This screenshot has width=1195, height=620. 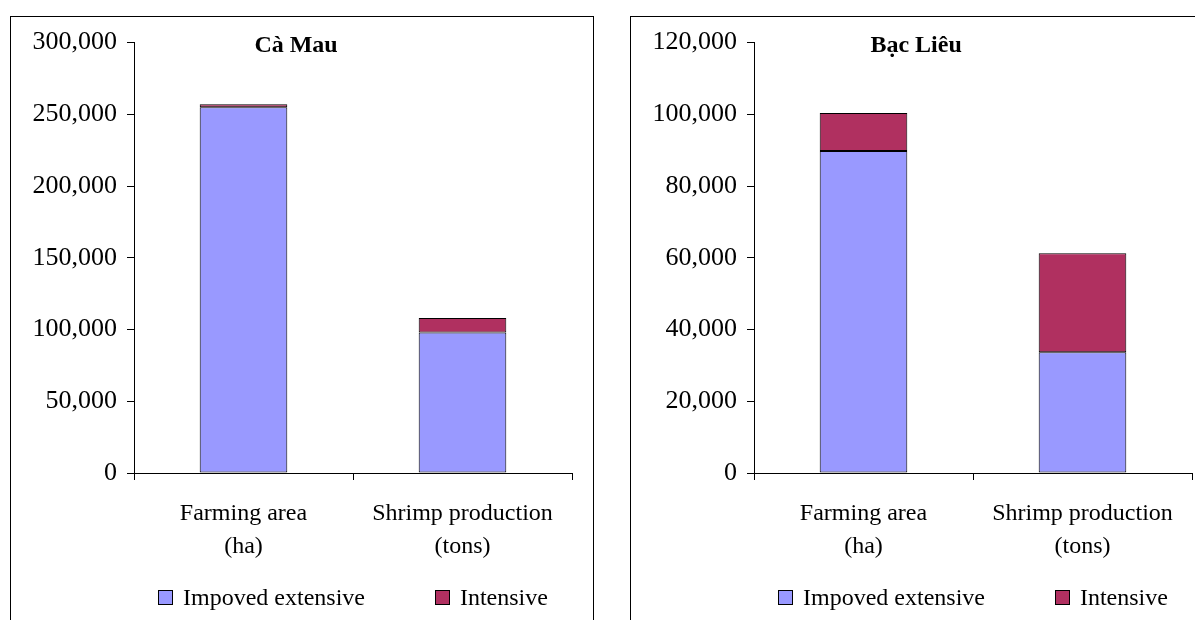 I want to click on y-tick-label: 20,000, so click(x=701, y=400).